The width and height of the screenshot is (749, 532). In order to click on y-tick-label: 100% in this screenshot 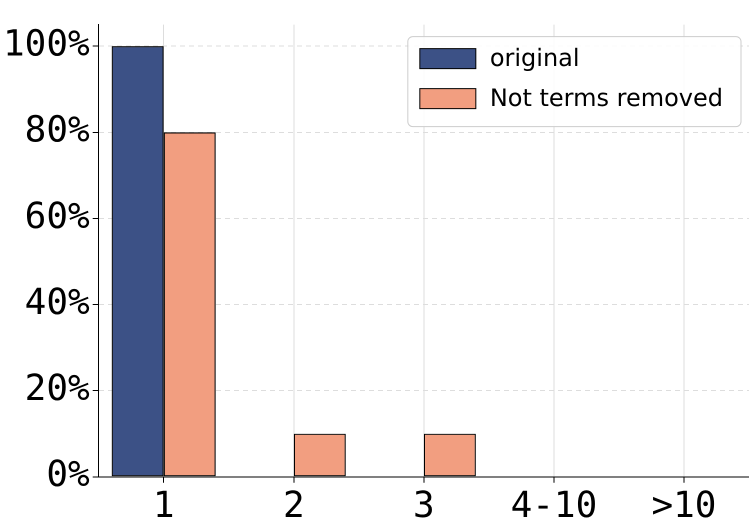, I will do `click(46, 43)`.